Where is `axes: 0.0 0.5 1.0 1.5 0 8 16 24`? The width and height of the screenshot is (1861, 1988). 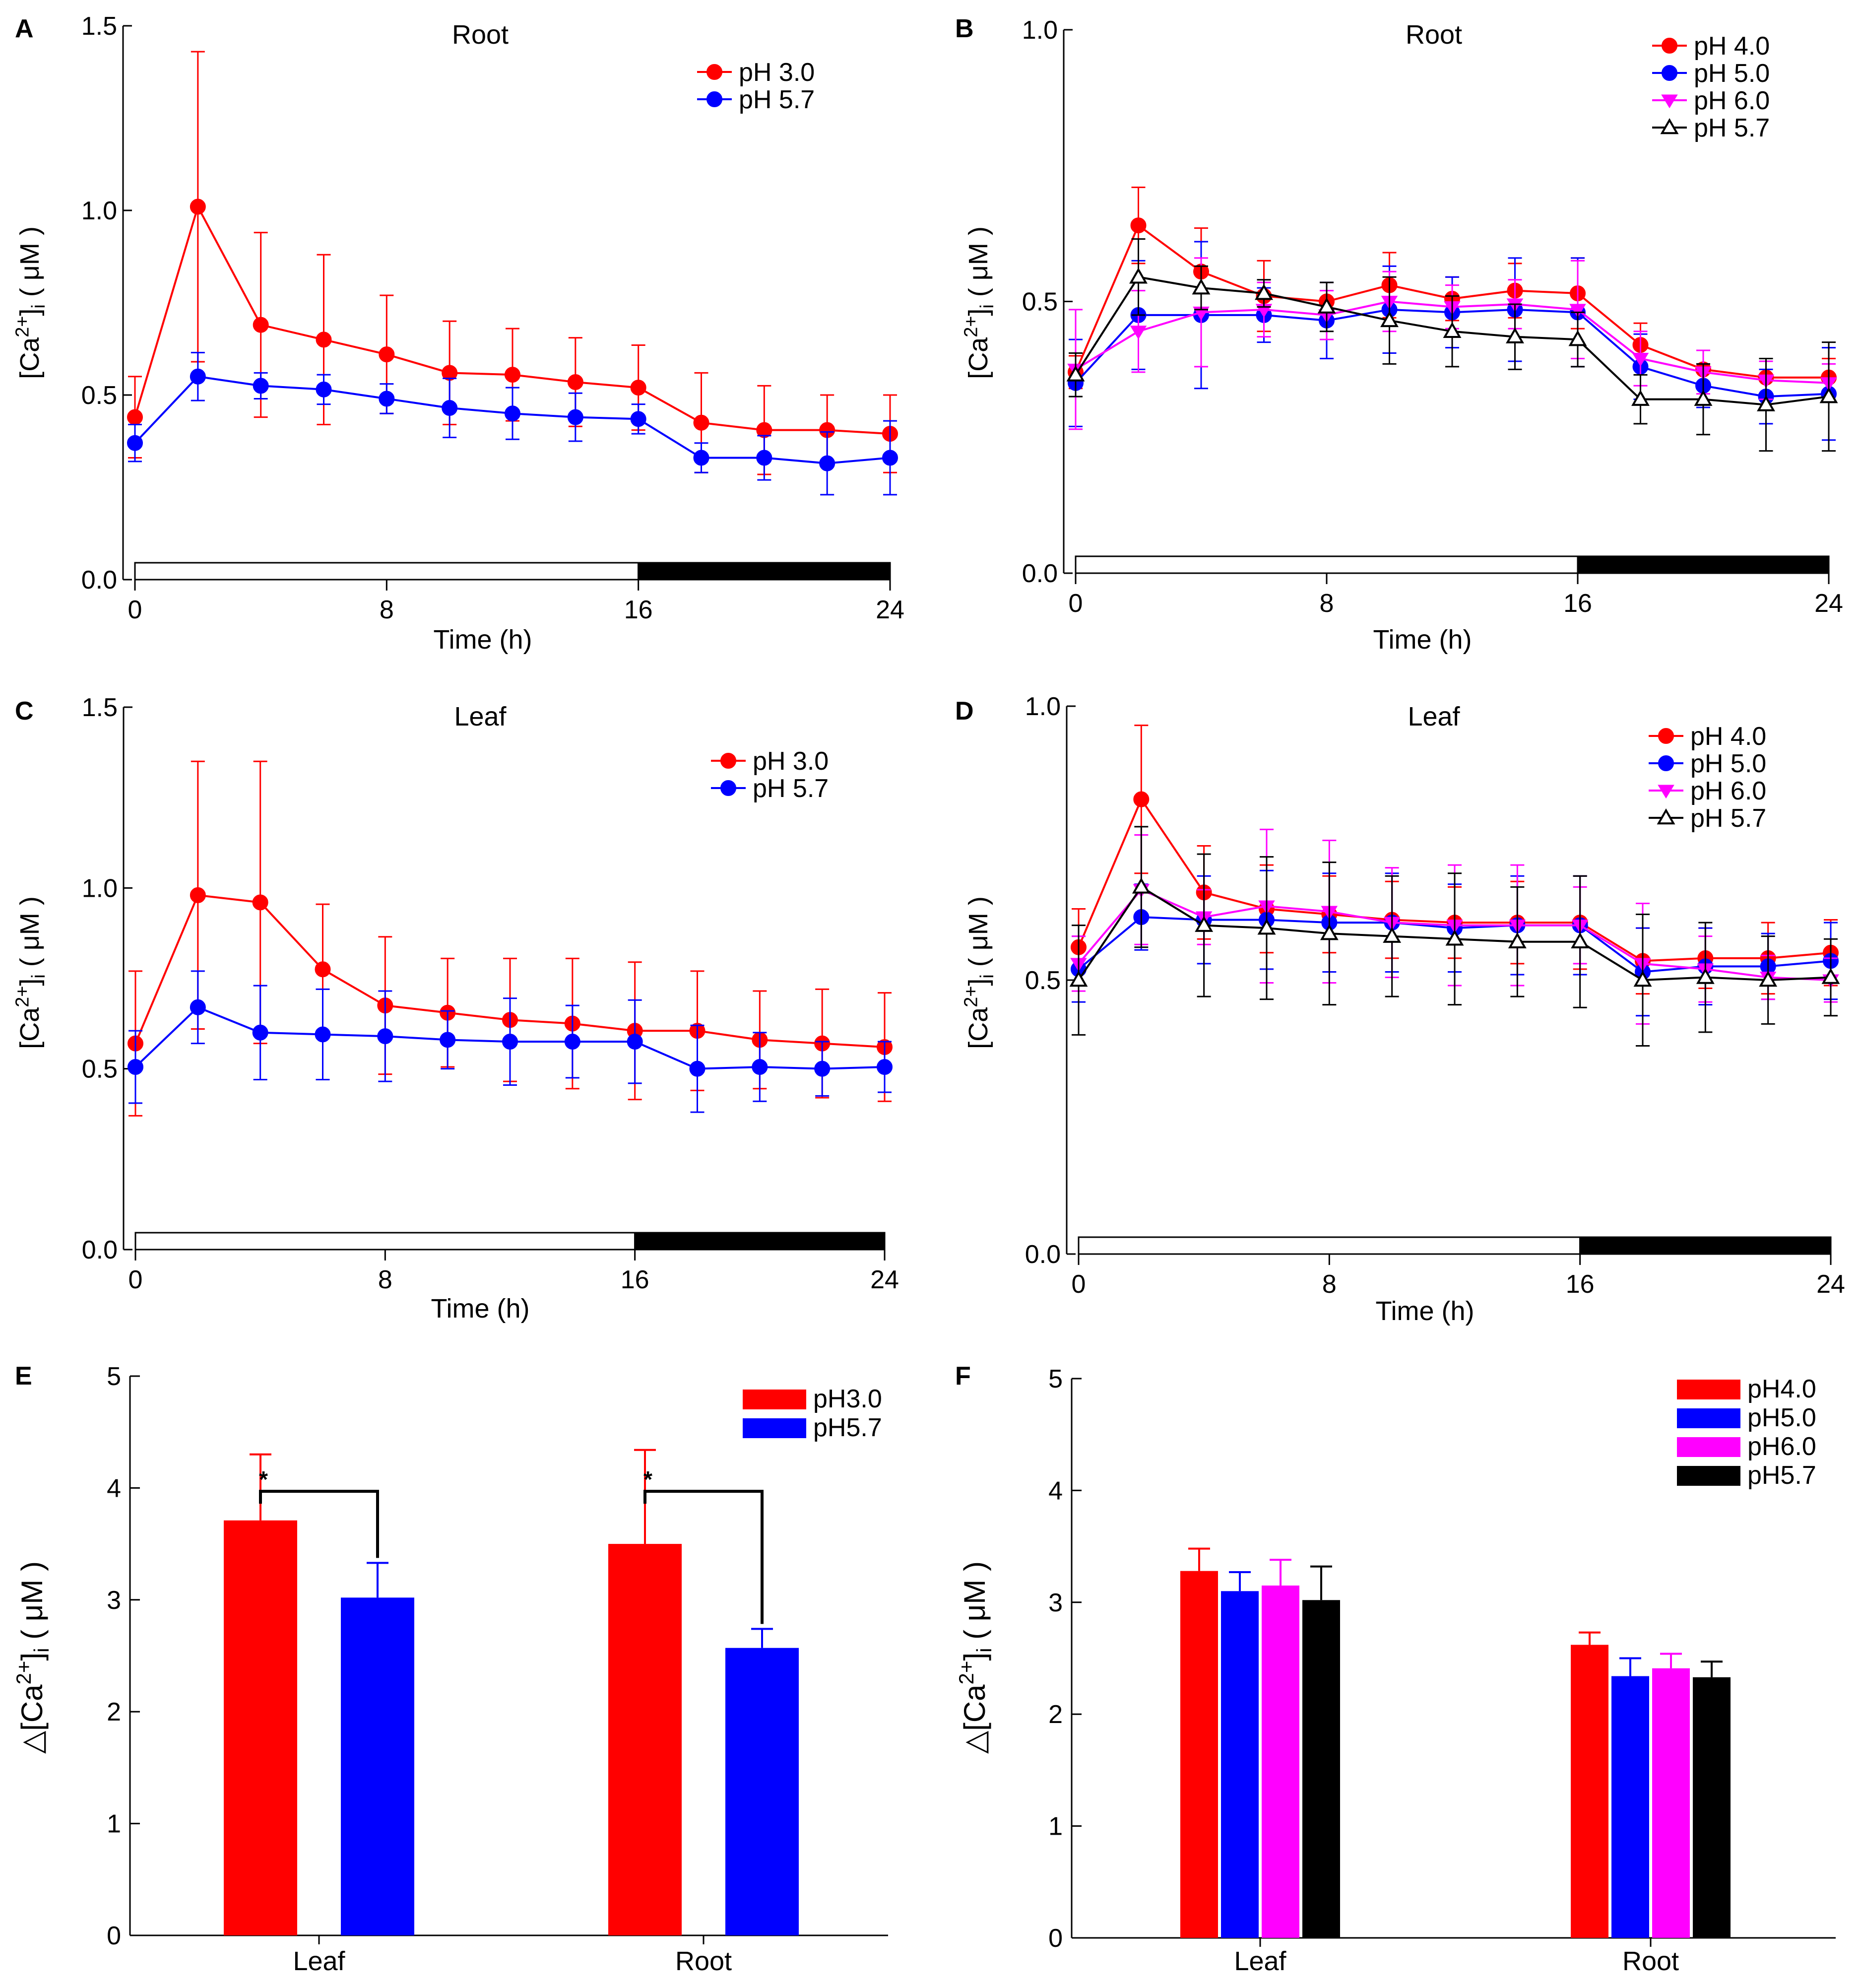 axes: 0.0 0.5 1.0 1.5 0 8 16 24 is located at coordinates (491, 993).